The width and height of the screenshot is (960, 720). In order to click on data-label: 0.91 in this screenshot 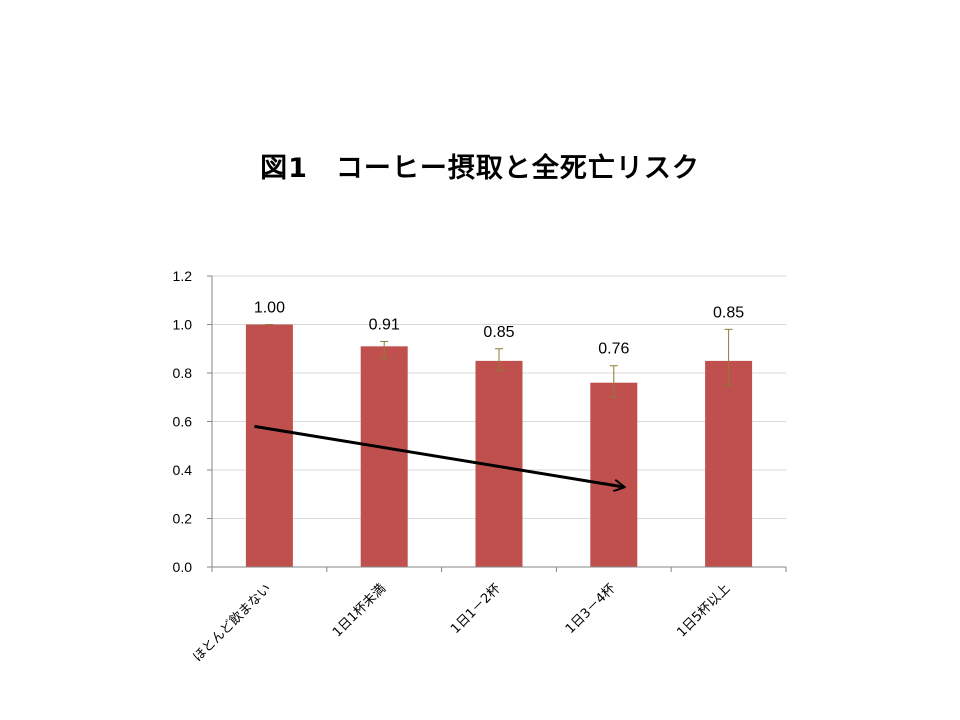, I will do `click(384, 324)`.